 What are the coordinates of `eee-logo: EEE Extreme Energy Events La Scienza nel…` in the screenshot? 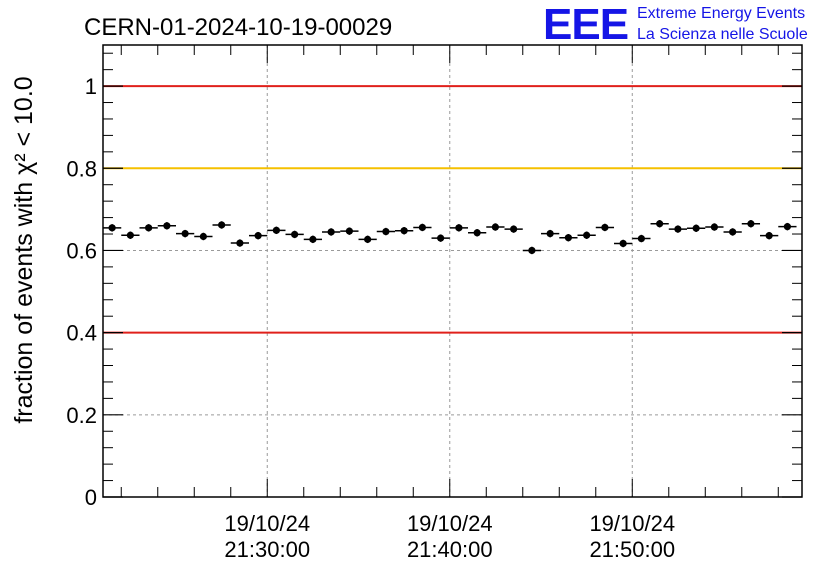 It's located at (675, 24).